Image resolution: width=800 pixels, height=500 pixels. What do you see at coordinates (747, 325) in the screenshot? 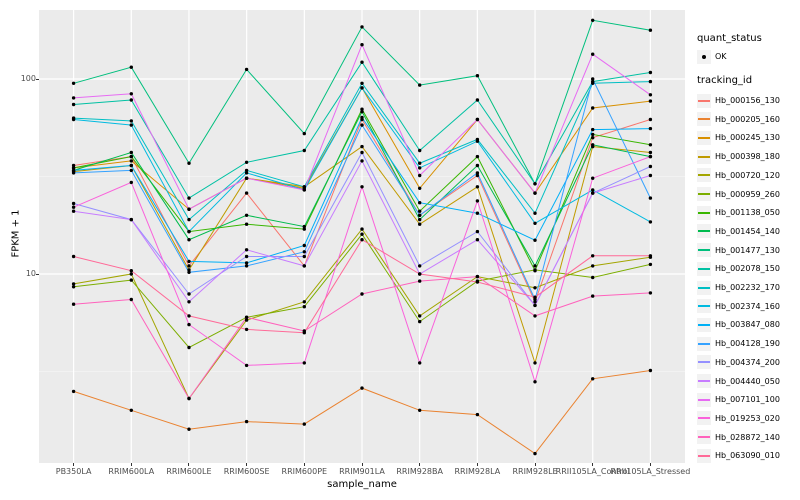
I see `legend-label: Hb_003847_080` at bounding box center [747, 325].